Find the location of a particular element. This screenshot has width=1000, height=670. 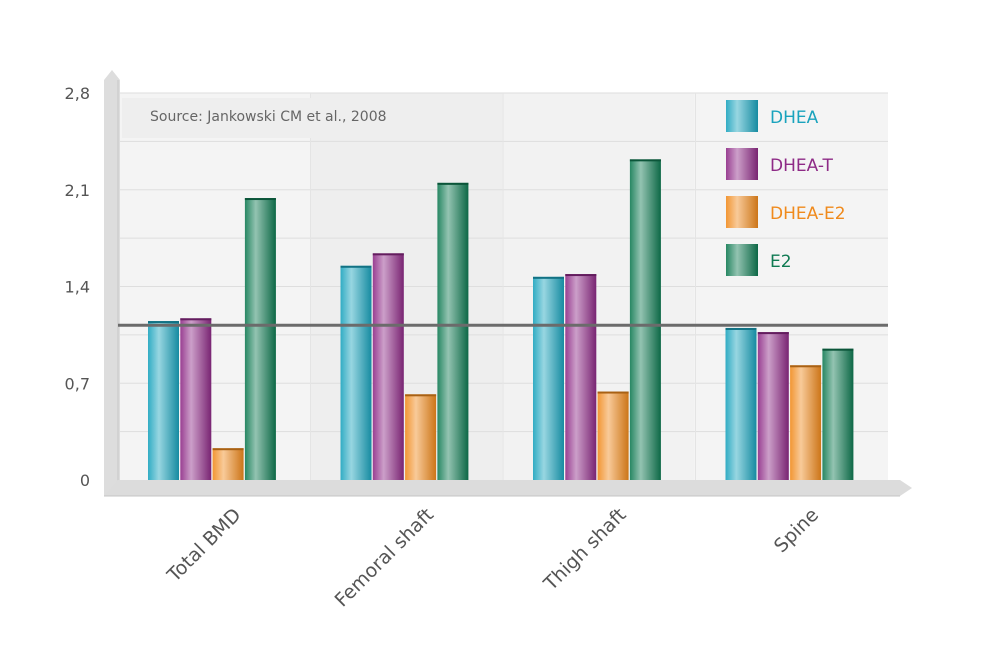

source-note-box is located at coordinates (287, 118).